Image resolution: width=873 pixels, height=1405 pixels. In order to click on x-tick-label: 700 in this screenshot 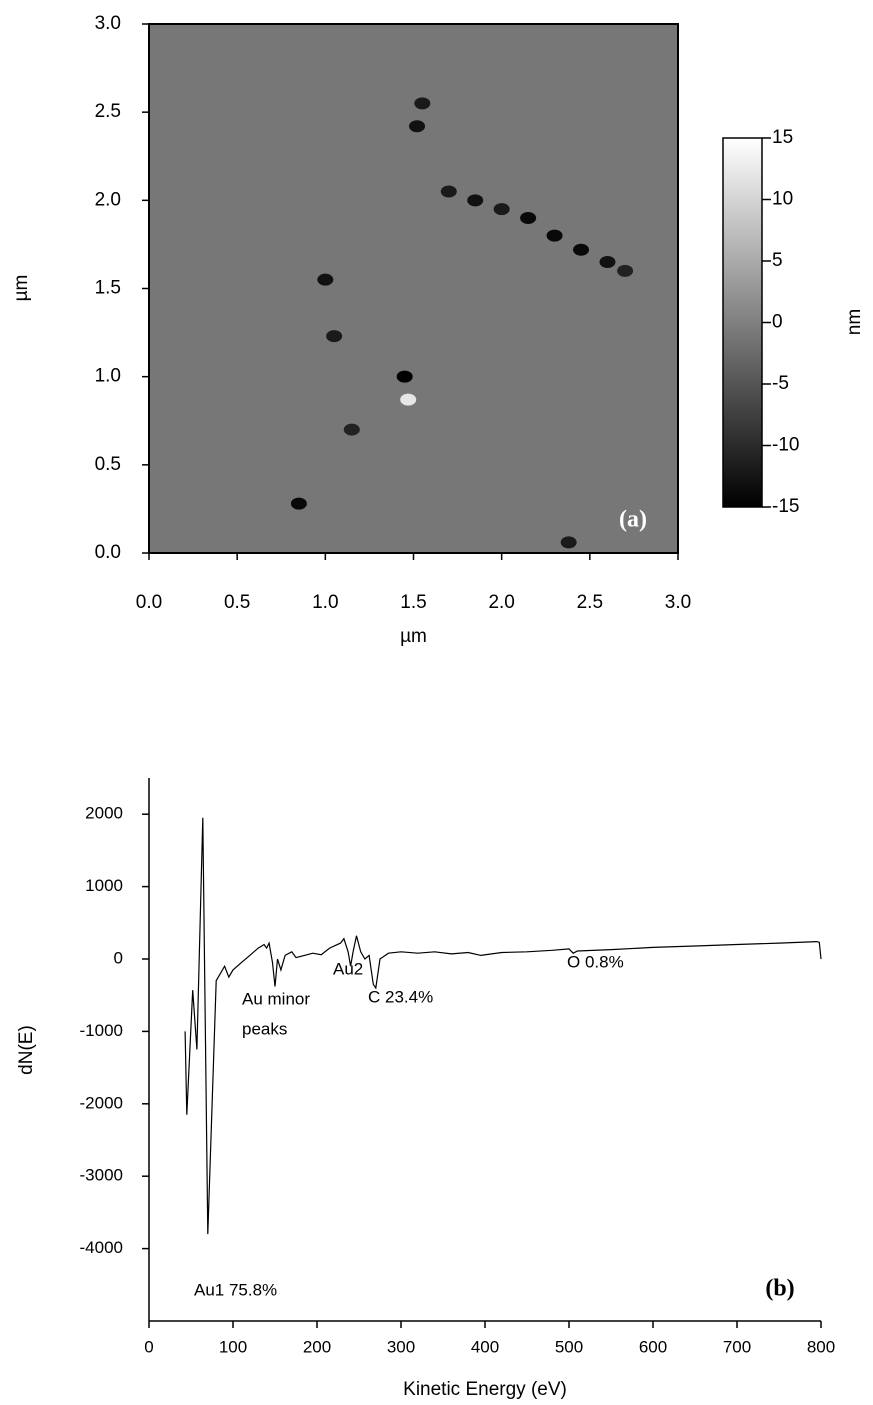, I will do `click(737, 1346)`.